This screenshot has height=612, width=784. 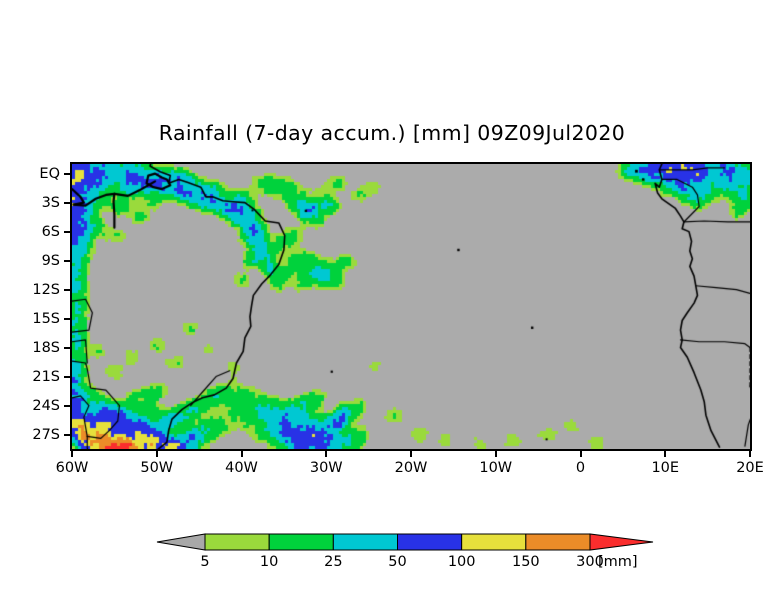 I want to click on colorbar-tick-5: 5, so click(x=205, y=562).